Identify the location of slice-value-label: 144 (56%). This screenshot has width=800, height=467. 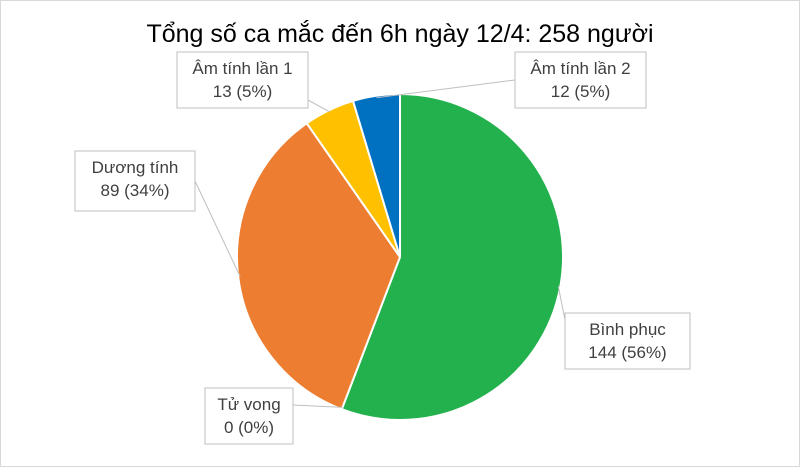
(627, 352).